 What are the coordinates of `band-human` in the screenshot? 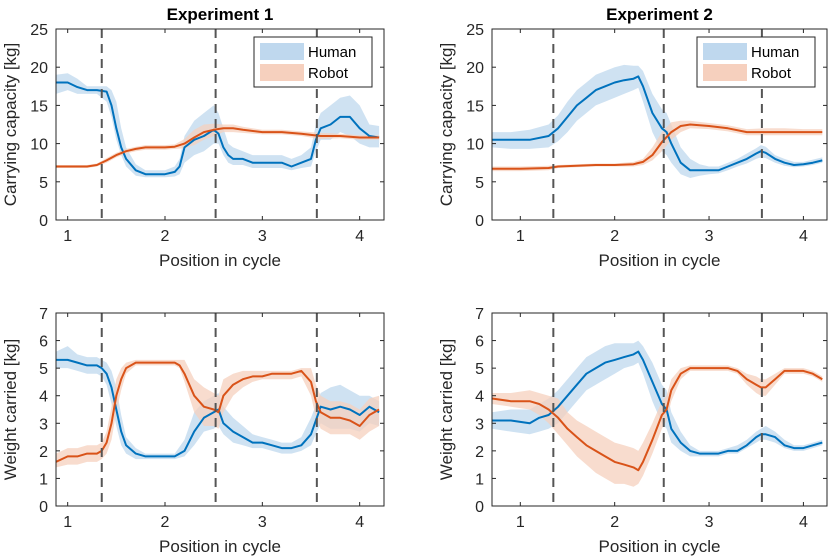 It's located at (657, 398).